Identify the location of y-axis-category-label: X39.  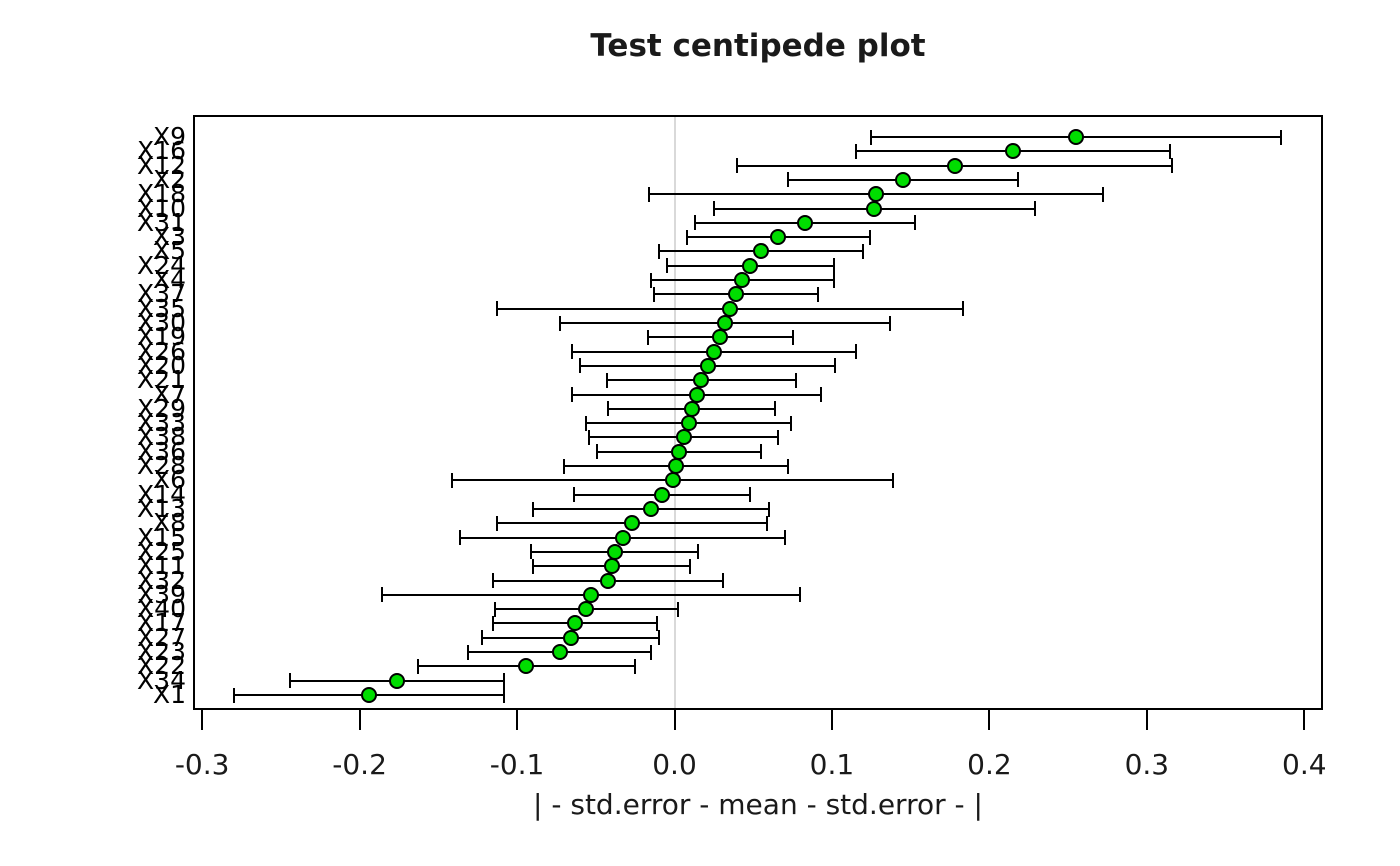
(161, 594).